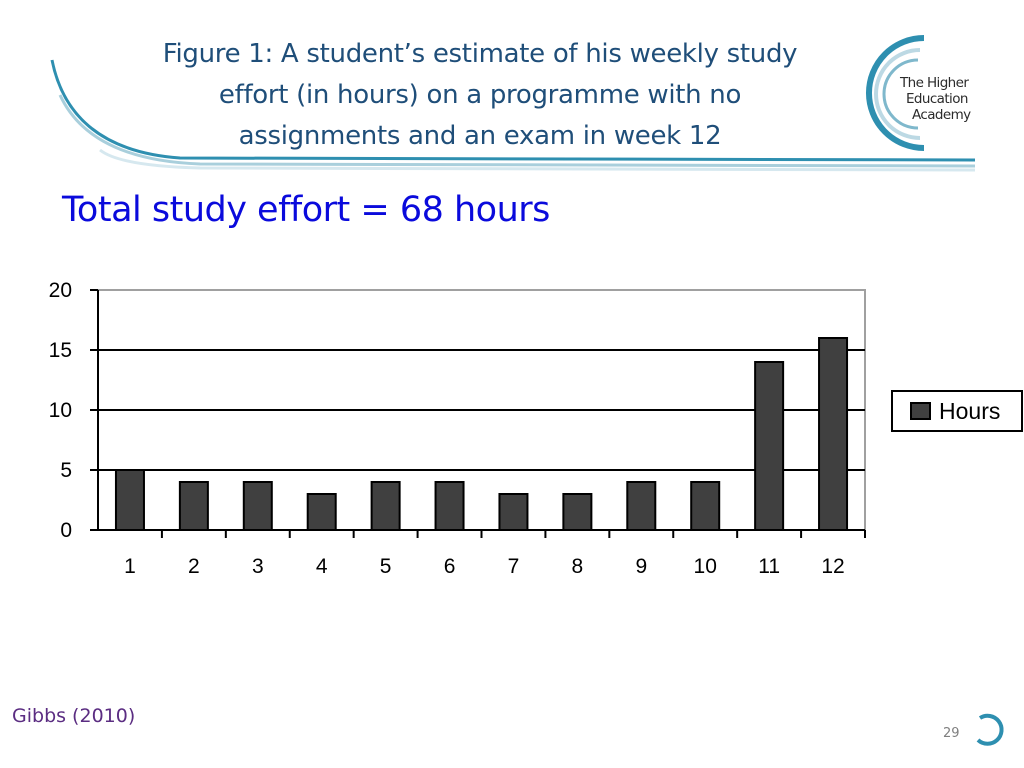 The width and height of the screenshot is (1024, 768). What do you see at coordinates (450, 566) in the screenshot?
I see `x-tick-label: 6` at bounding box center [450, 566].